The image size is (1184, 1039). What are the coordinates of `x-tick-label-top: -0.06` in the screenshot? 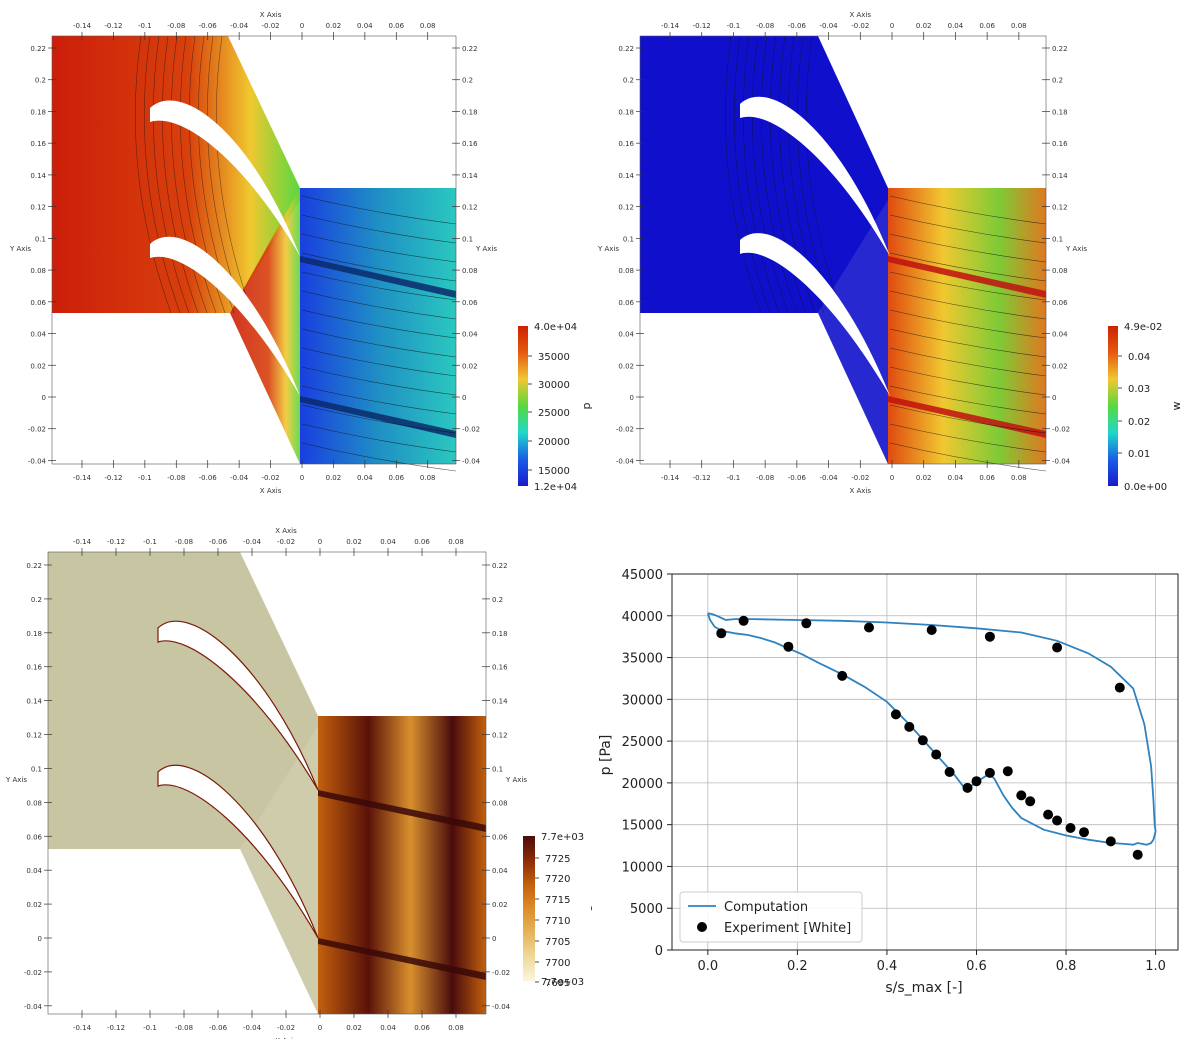 It's located at (218, 542).